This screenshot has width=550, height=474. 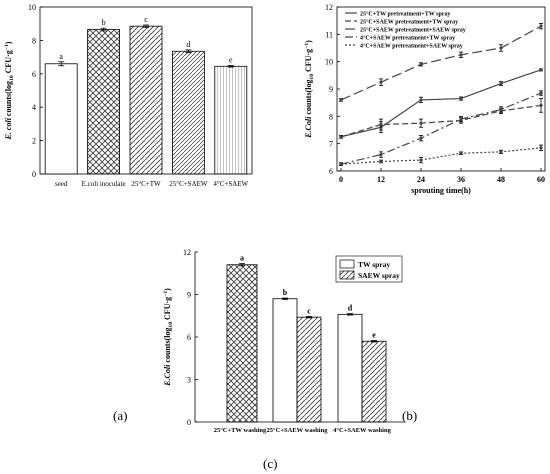 What do you see at coordinates (407, 38) in the screenshot?
I see `legend-entry-b: 4°C+SAEW pretreatment+TW spray` at bounding box center [407, 38].